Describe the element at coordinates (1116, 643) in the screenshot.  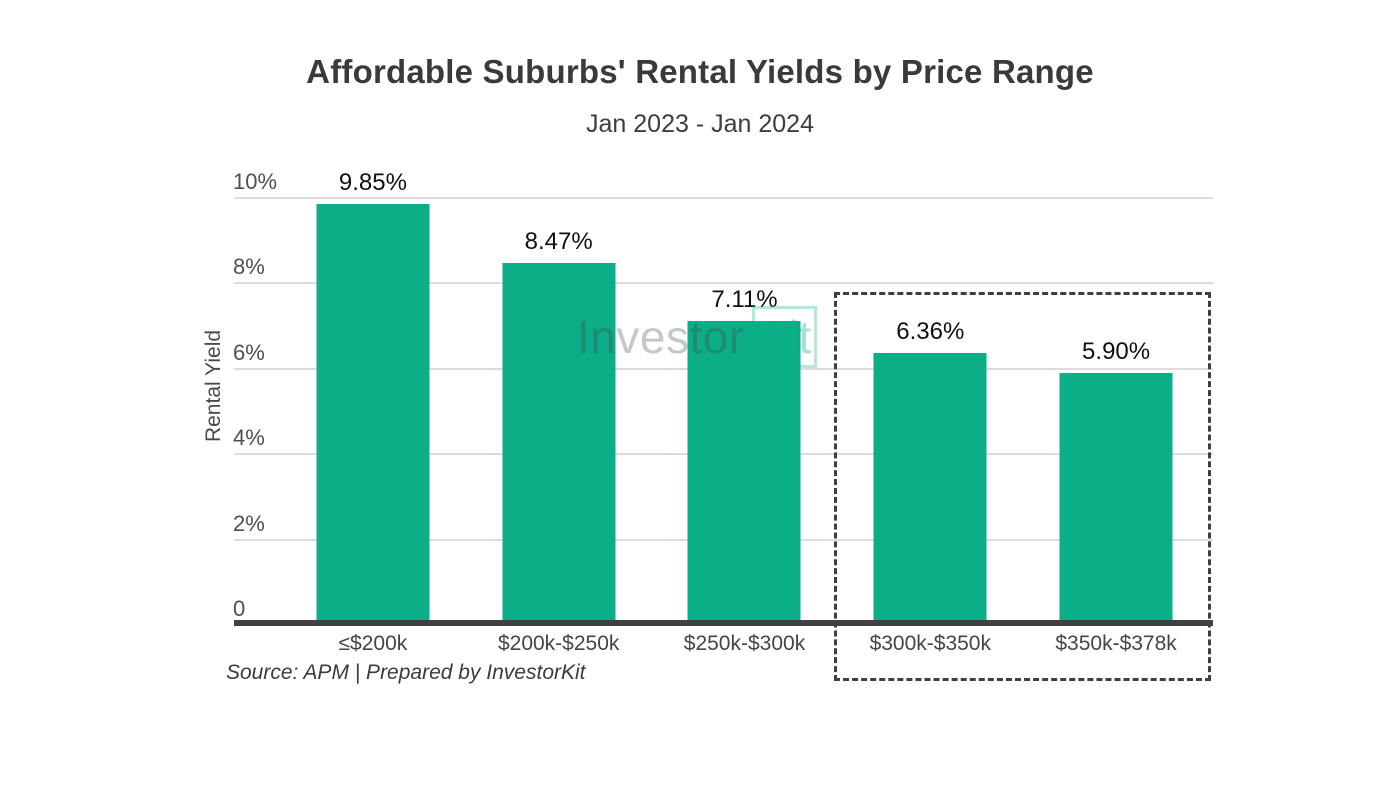
I see `x-axis-label: $350k-$378k` at that location.